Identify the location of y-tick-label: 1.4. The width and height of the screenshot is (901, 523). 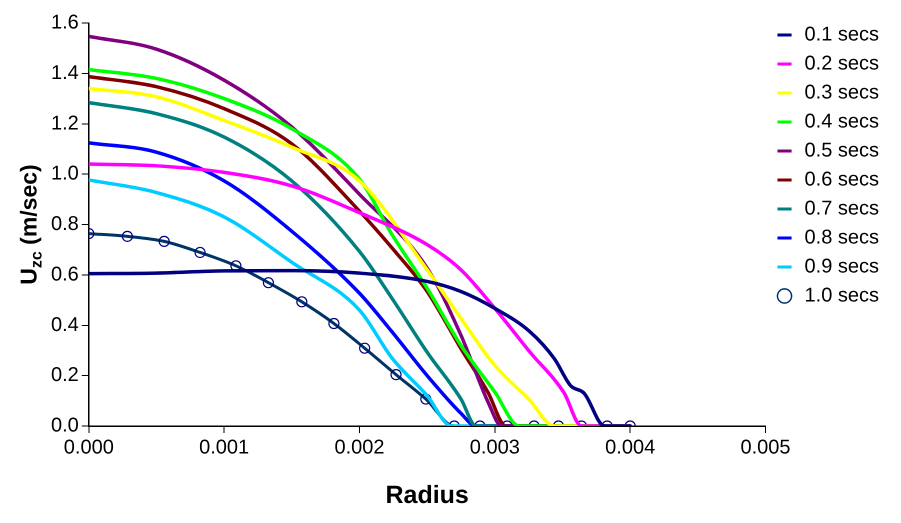
(64, 73).